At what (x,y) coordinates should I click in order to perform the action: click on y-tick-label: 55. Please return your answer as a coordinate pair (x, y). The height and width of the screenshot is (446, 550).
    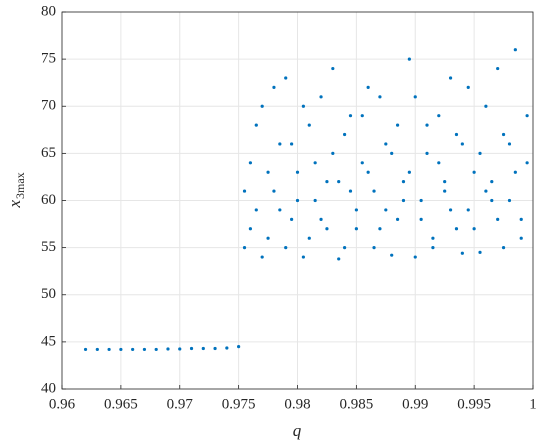
    Looking at the image, I should click on (48, 247).